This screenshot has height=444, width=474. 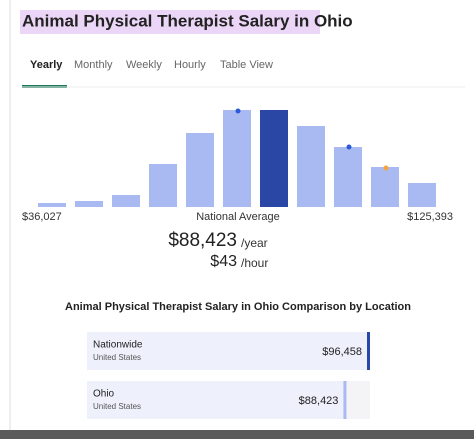 I want to click on location-name: Nationwide, so click(x=118, y=345).